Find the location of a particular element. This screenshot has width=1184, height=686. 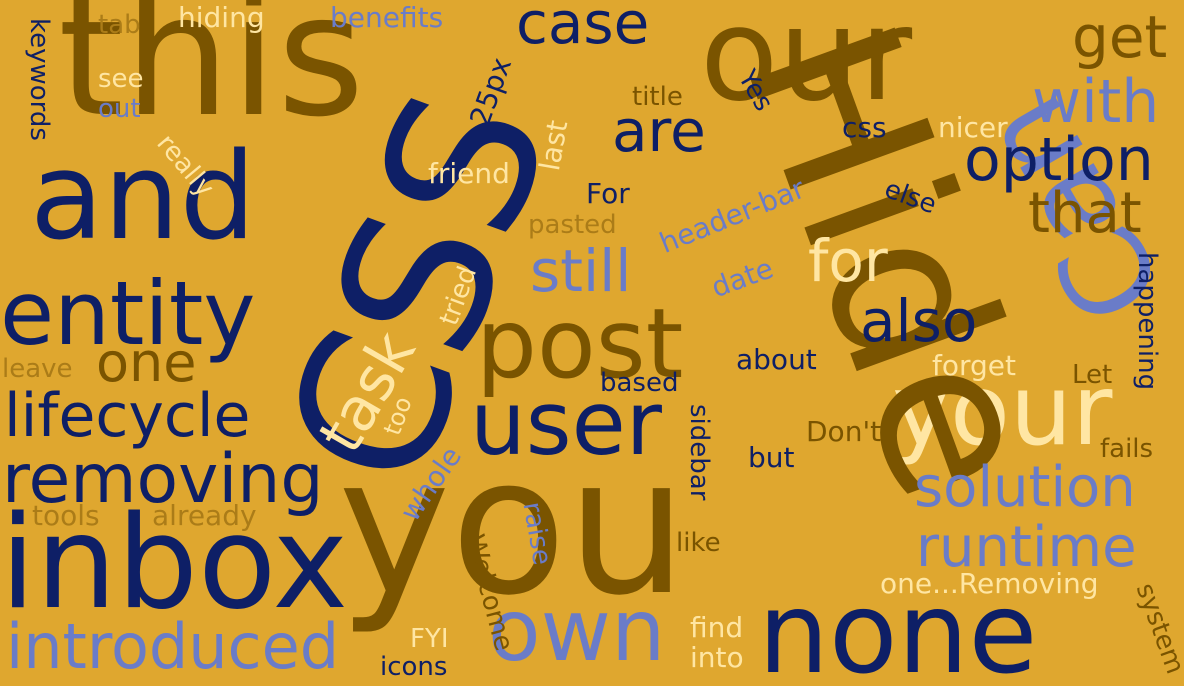

word-one-removing: one...Removing is located at coordinates (989, 583).